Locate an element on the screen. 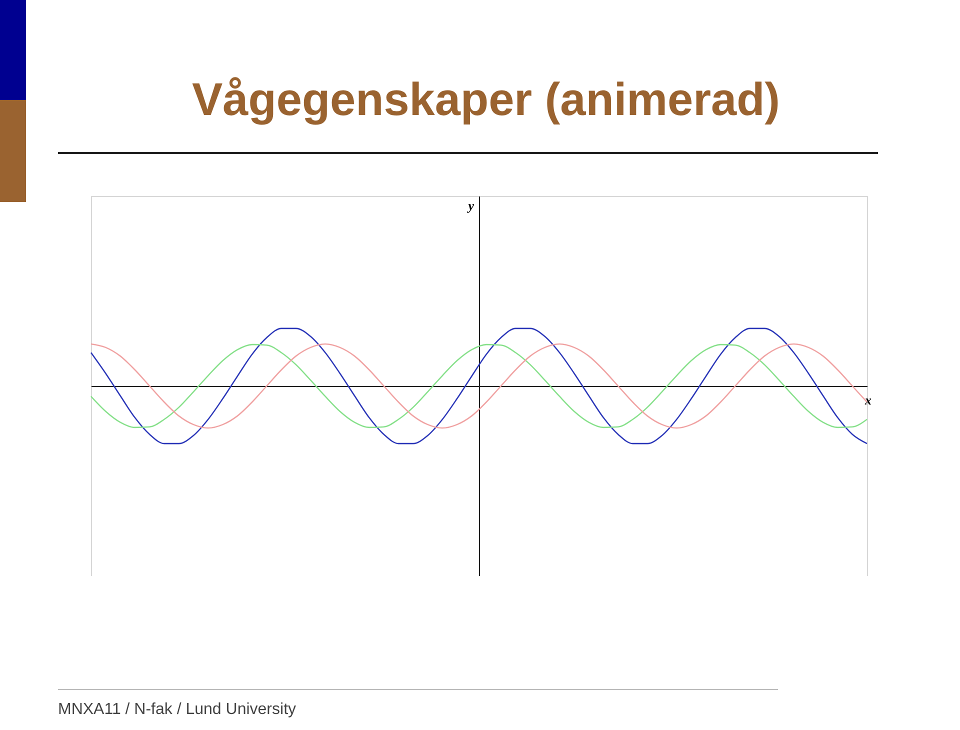  x-axis-title: x is located at coordinates (868, 400).